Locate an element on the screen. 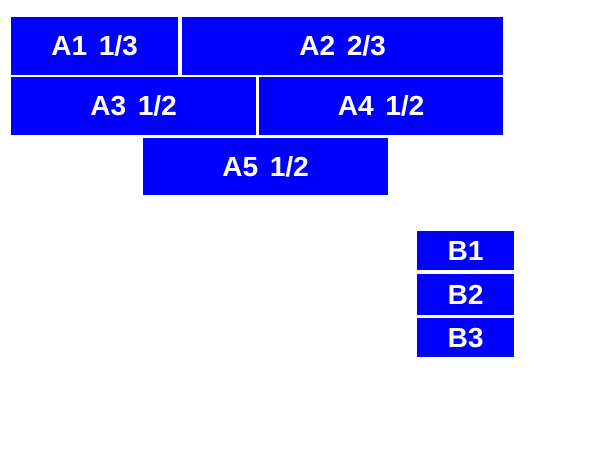 This screenshot has width=602, height=459. box-a2: A2 2/3 is located at coordinates (342, 46).